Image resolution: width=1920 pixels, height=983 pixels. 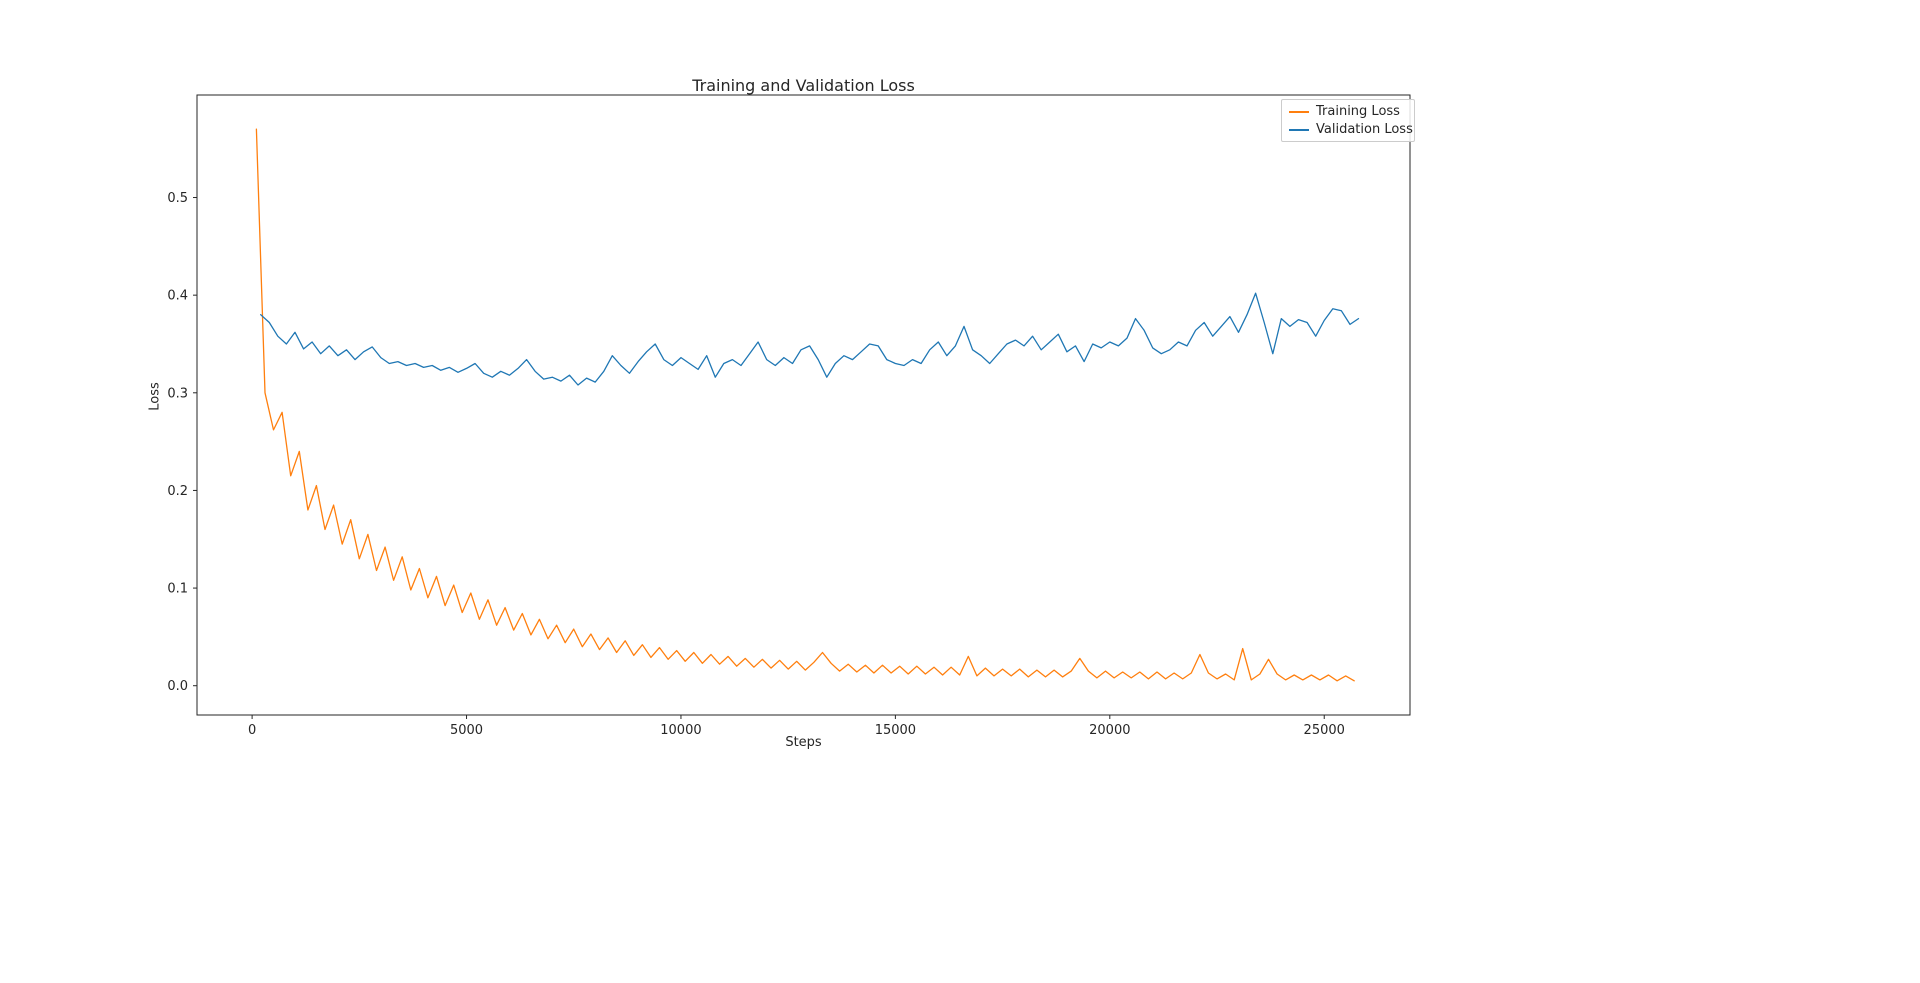 I want to click on legend-label-training-loss: Training Loss, so click(x=1358, y=111).